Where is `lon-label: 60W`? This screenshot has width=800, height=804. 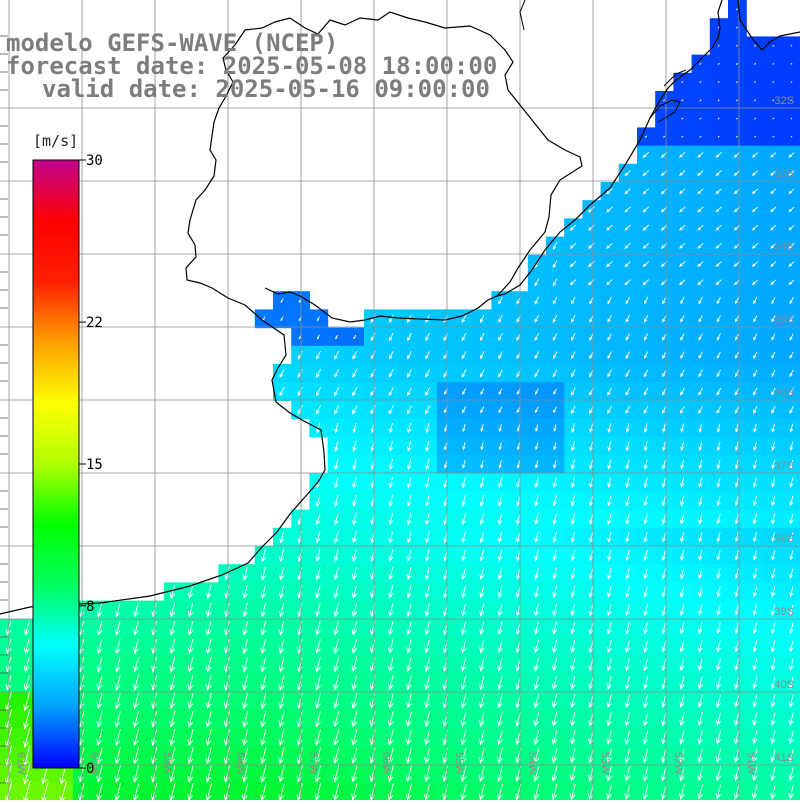 lon-label: 60W is located at coordinates (94, 763).